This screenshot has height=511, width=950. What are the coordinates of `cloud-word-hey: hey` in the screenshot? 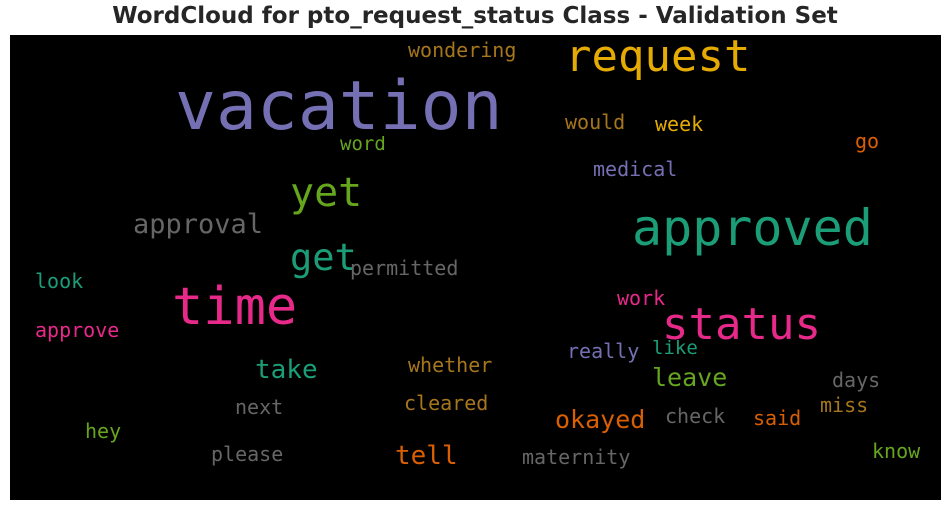 It's located at (103, 431).